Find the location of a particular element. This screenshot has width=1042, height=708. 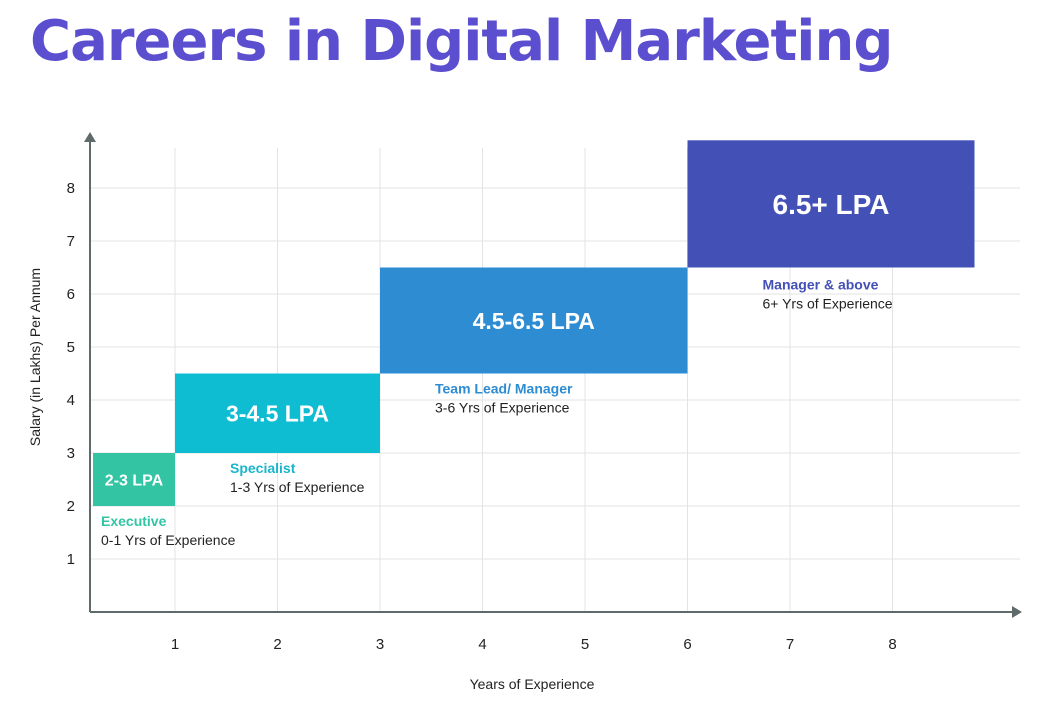

band-salary-label: 3-4.5 LPA is located at coordinates (277, 414).